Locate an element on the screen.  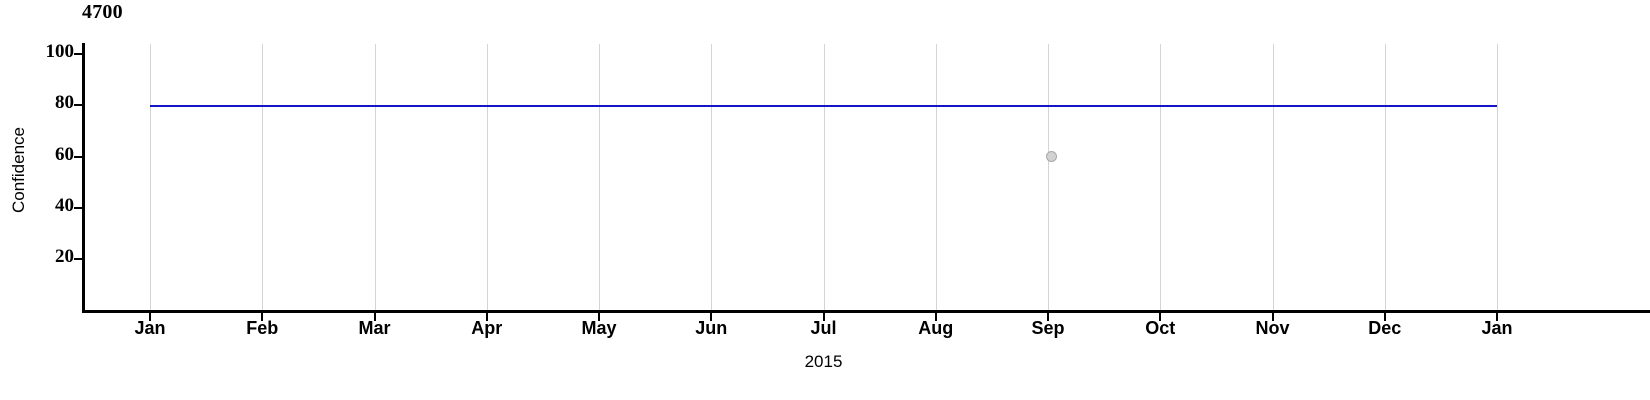
x-tick-label: Jul is located at coordinates (823, 328).